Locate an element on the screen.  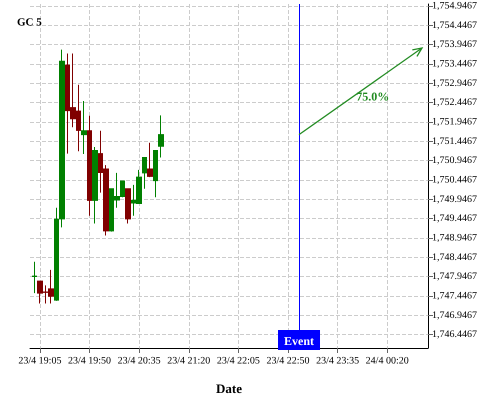
x-tick-label: 23/4 22:05 is located at coordinates (238, 361).